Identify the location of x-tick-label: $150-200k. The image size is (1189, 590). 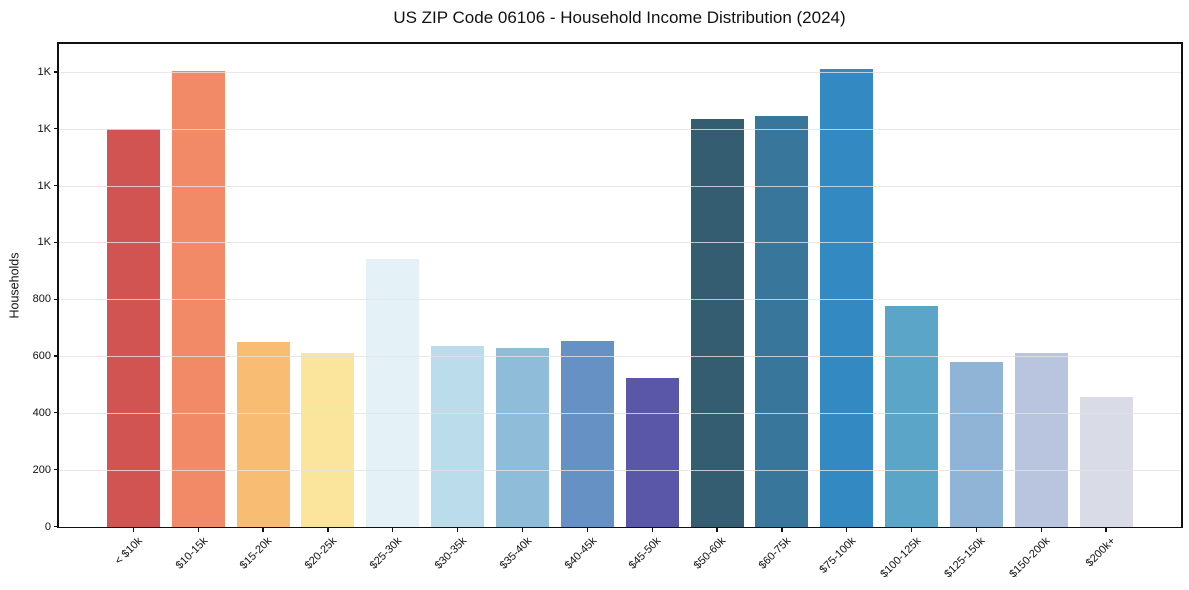
(1030, 557).